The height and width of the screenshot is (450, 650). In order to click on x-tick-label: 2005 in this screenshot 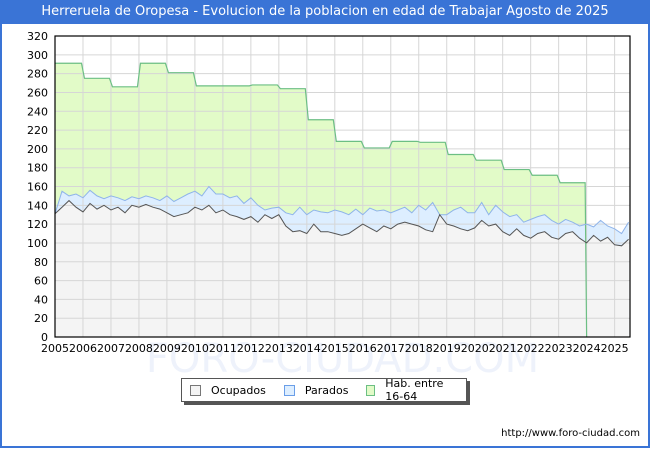, I will do `click(55, 348)`.